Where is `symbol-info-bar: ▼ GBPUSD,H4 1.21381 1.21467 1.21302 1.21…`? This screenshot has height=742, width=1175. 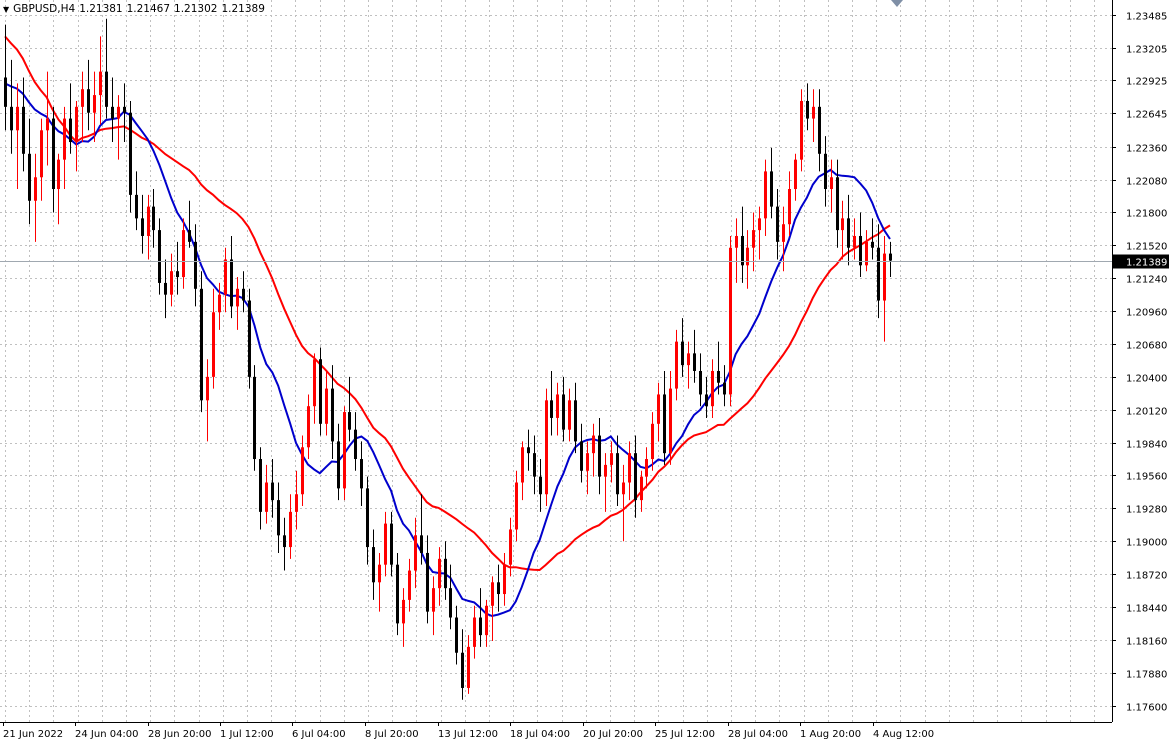 symbol-info-bar: ▼ GBPUSD,H4 1.21381 1.21467 1.21302 1.21… is located at coordinates (134, 9).